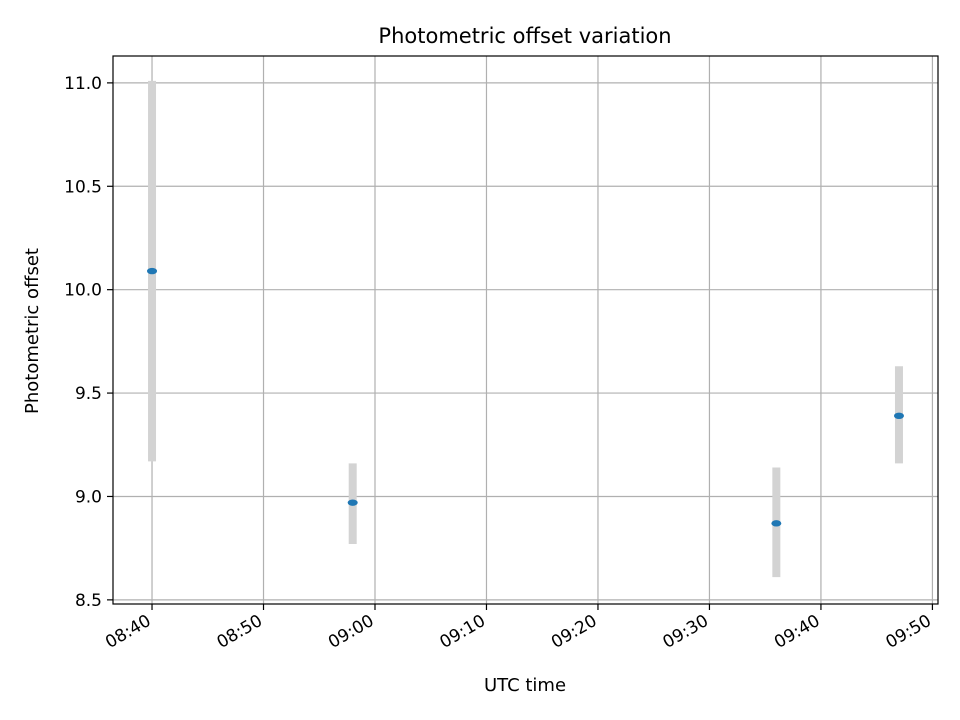  I want to click on y-tick-label: 9.0, so click(88, 497).